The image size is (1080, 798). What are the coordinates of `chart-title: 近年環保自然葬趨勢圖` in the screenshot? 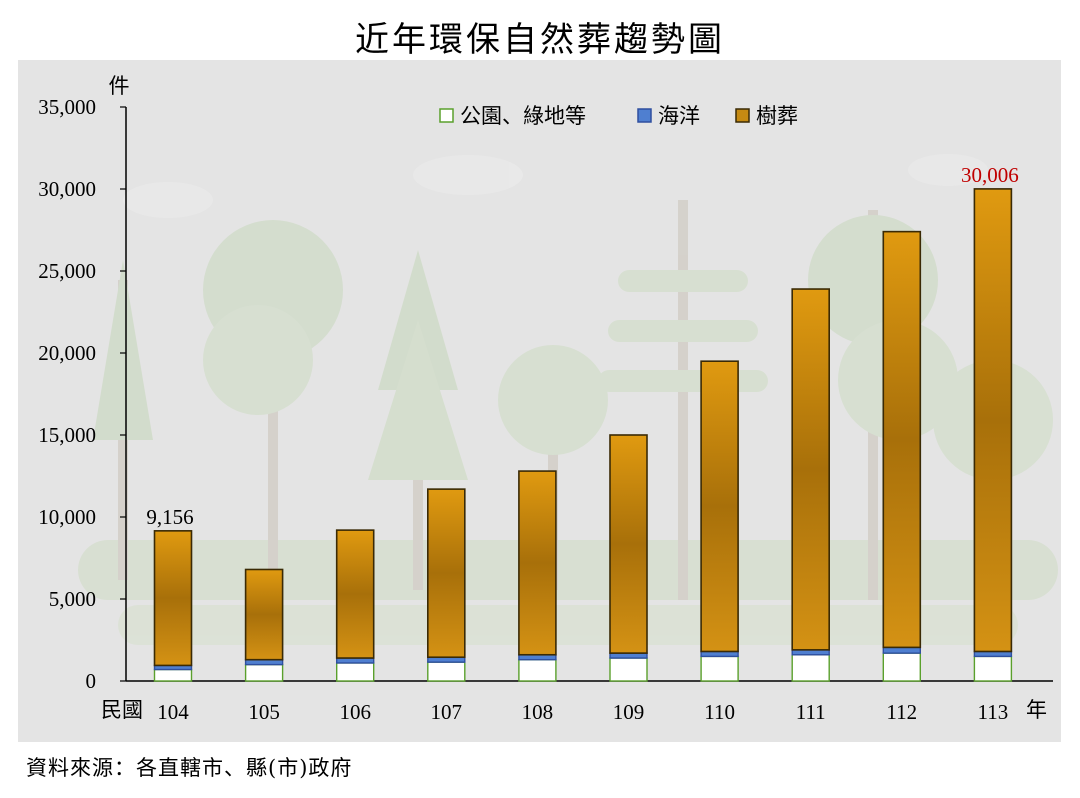 It's located at (540, 40).